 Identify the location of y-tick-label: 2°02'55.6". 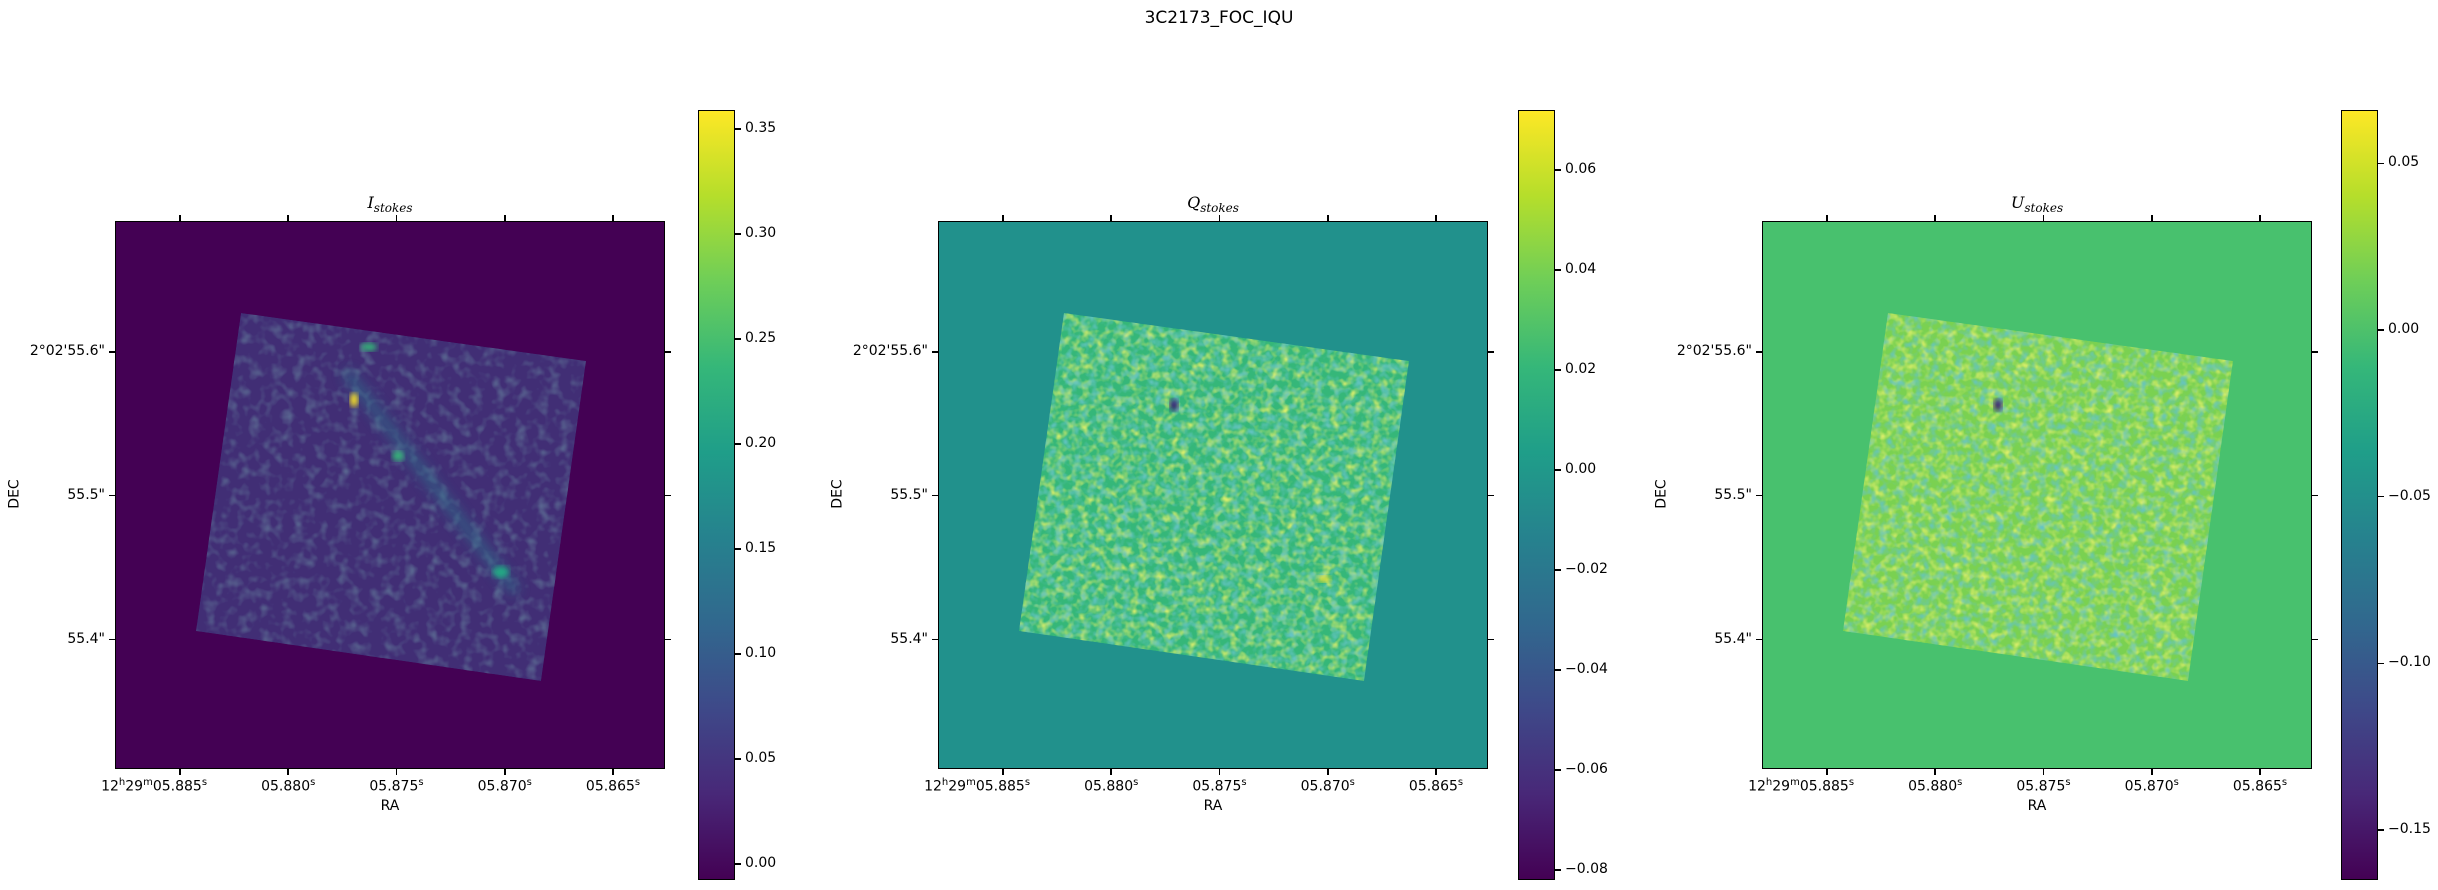
(67, 350).